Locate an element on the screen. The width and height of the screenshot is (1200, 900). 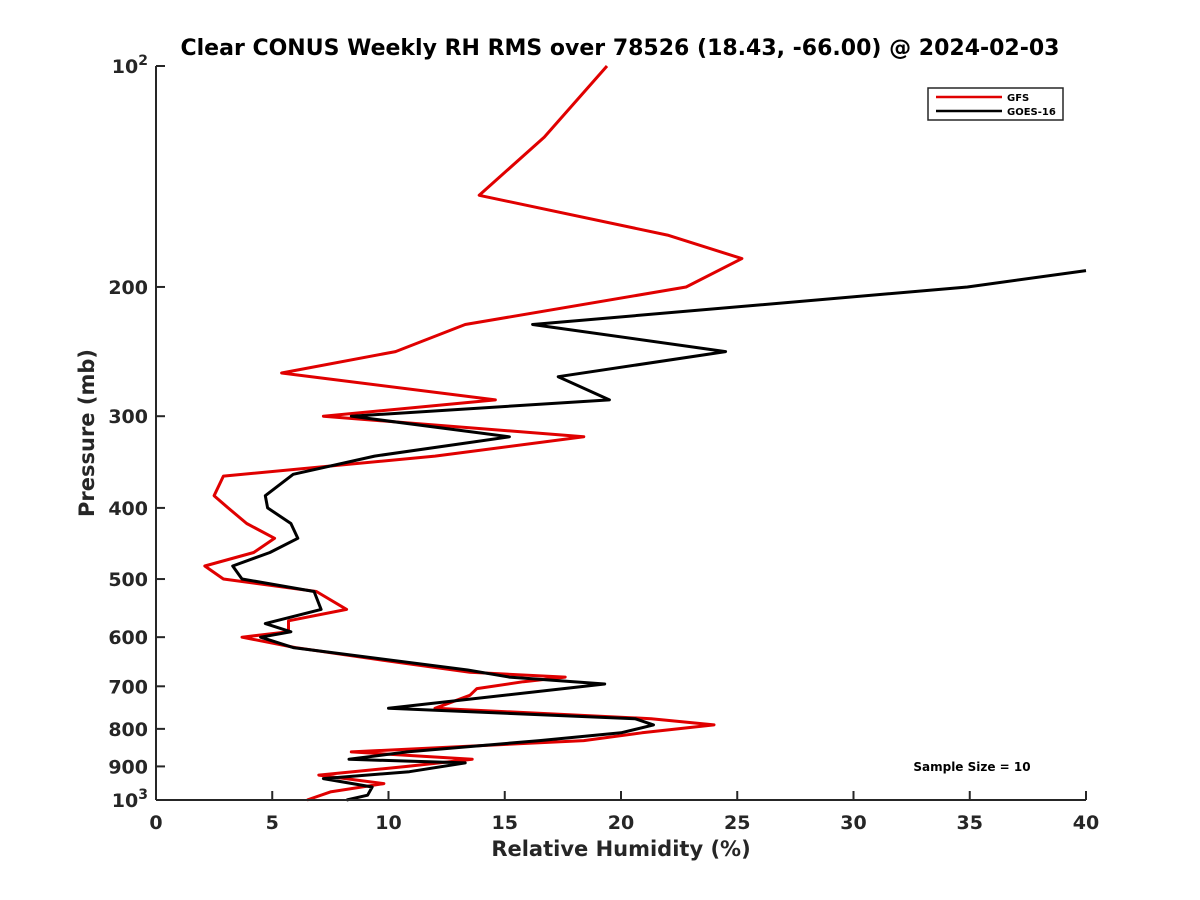
y-tick-label: 500 is located at coordinates (128, 580).